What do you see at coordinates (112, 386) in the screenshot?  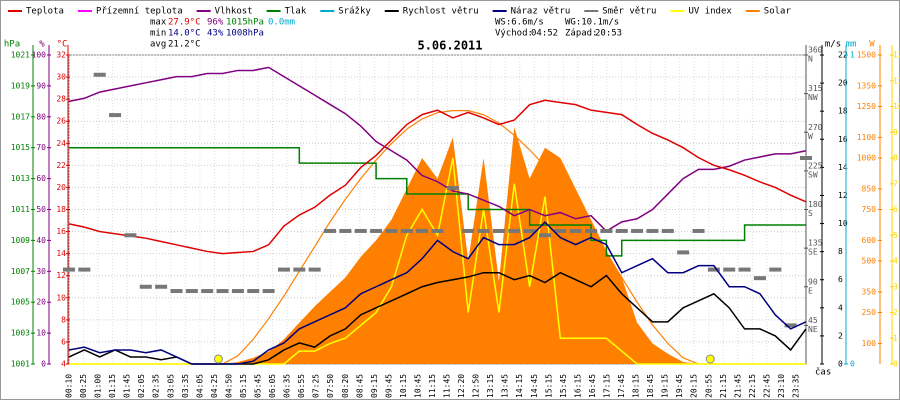 I see `x-tick-label: 01:15` at bounding box center [112, 386].